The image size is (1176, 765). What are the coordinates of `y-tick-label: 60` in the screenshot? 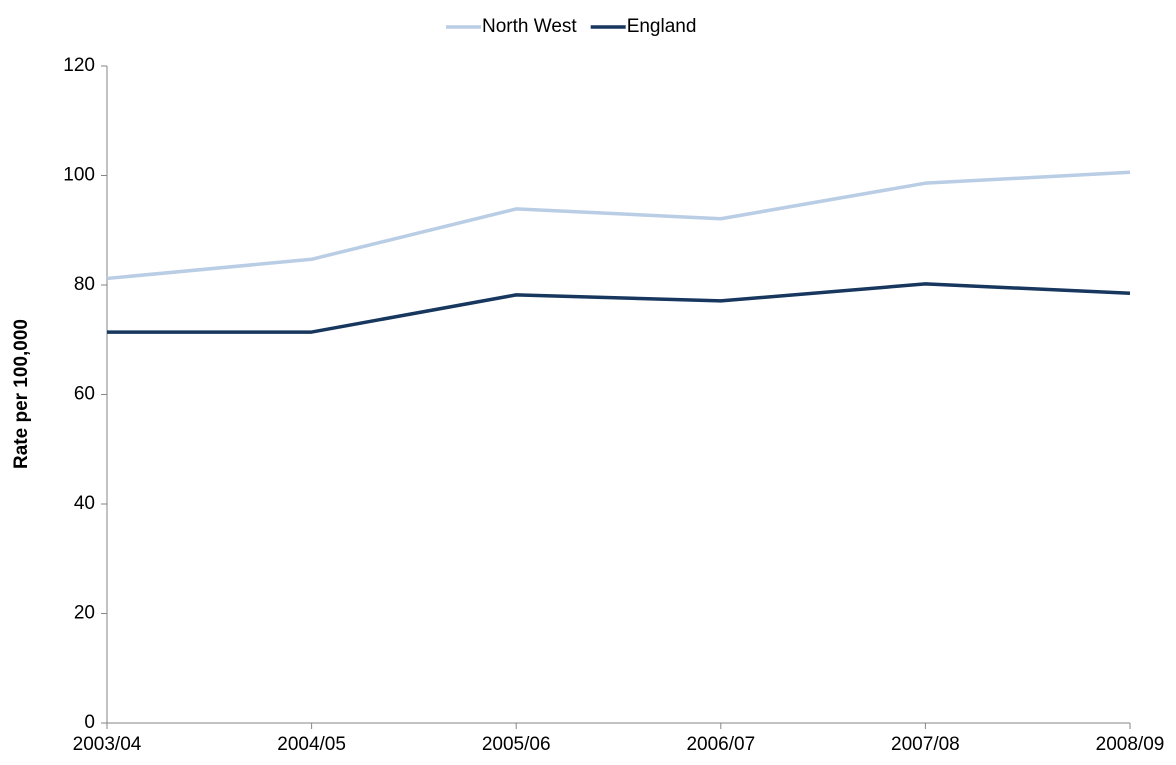 It's located at (84, 394).